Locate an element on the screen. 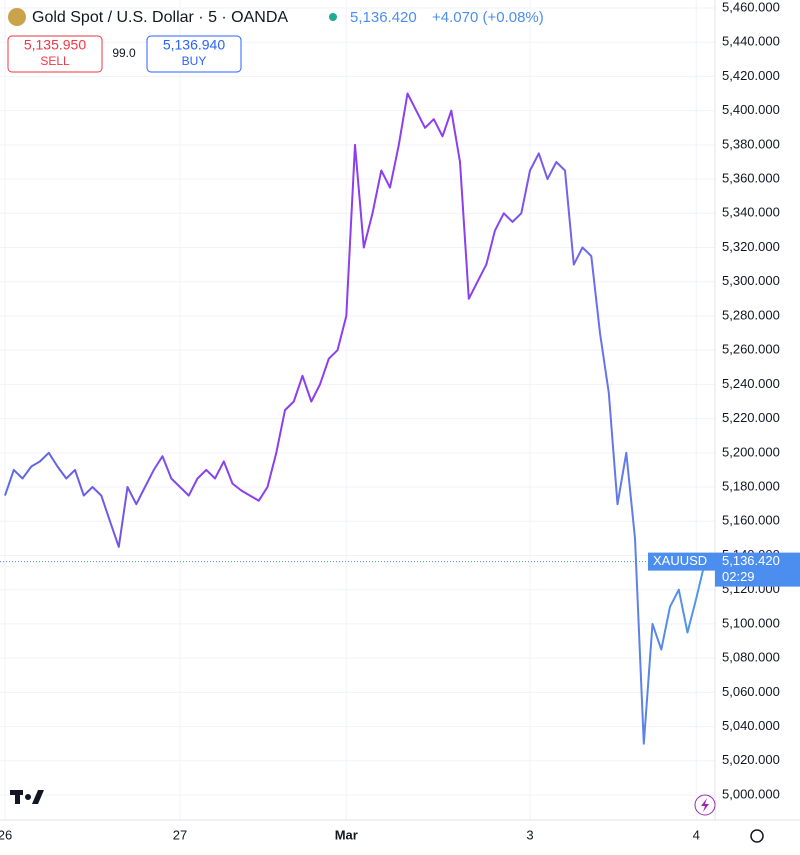  y-tick-label: 5,060.000 is located at coordinates (751, 691).